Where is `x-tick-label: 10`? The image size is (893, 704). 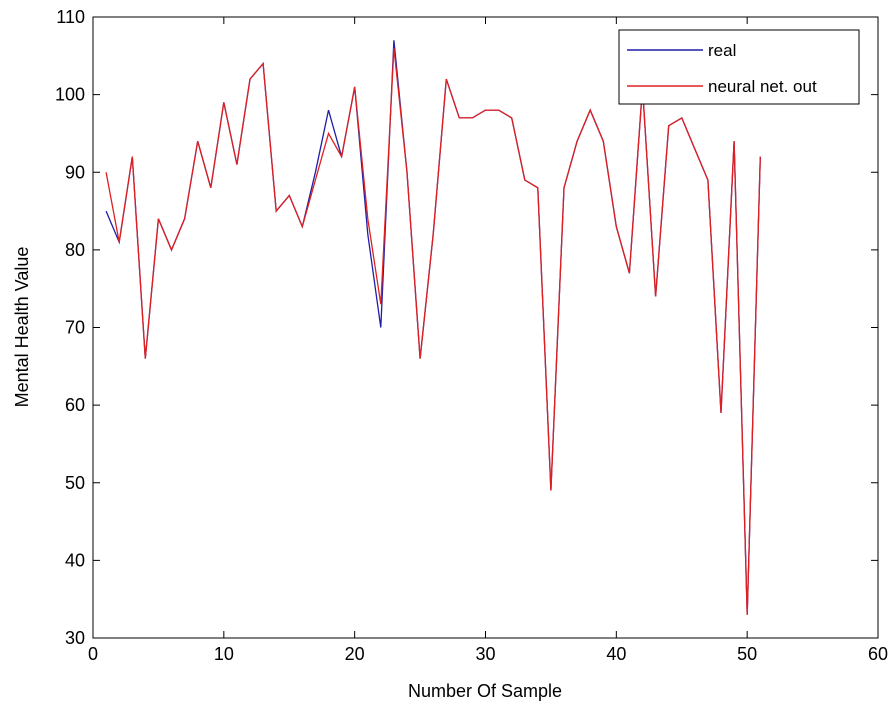 x-tick-label: 10 is located at coordinates (224, 654).